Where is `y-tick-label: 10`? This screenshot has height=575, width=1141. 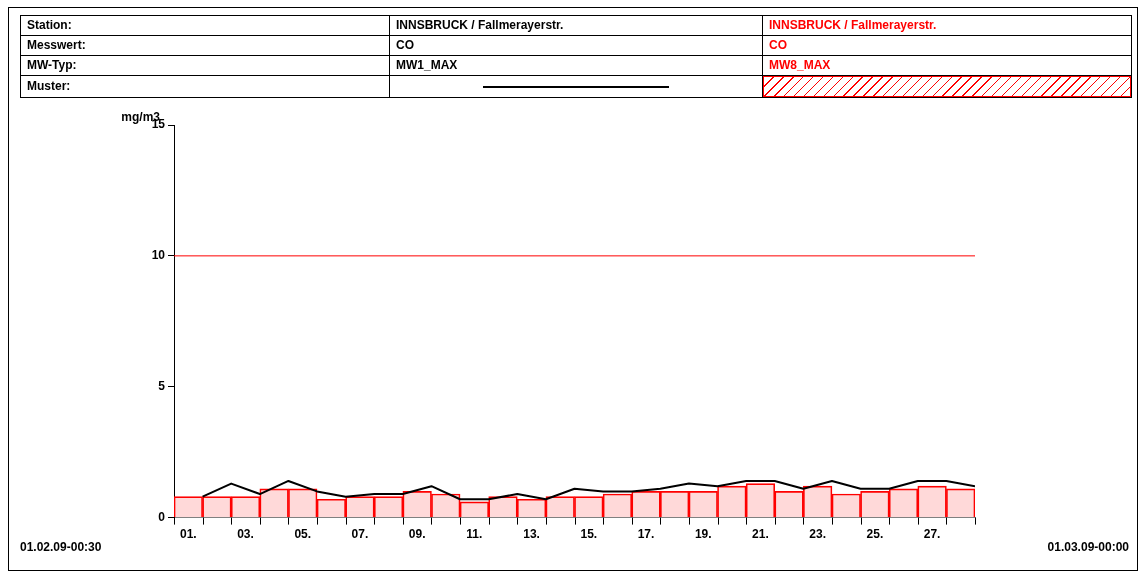 y-tick-label: 10 is located at coordinates (158, 255).